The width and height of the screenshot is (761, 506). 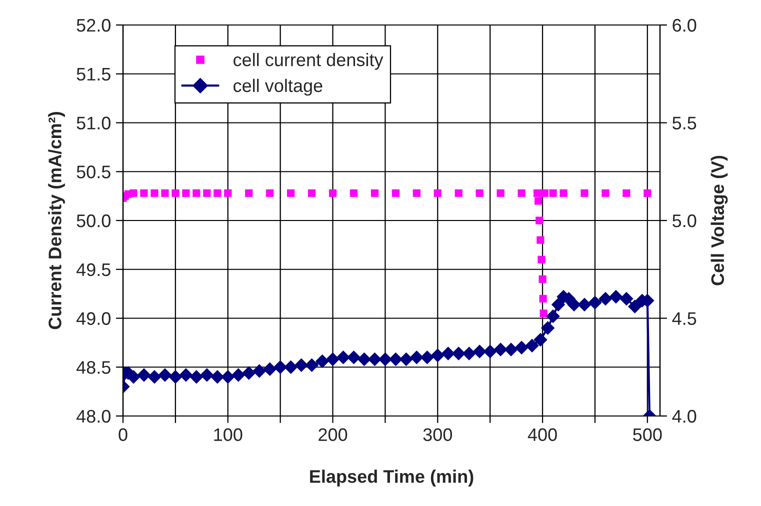 I want to click on x-tick-label: 400, so click(x=542, y=435).